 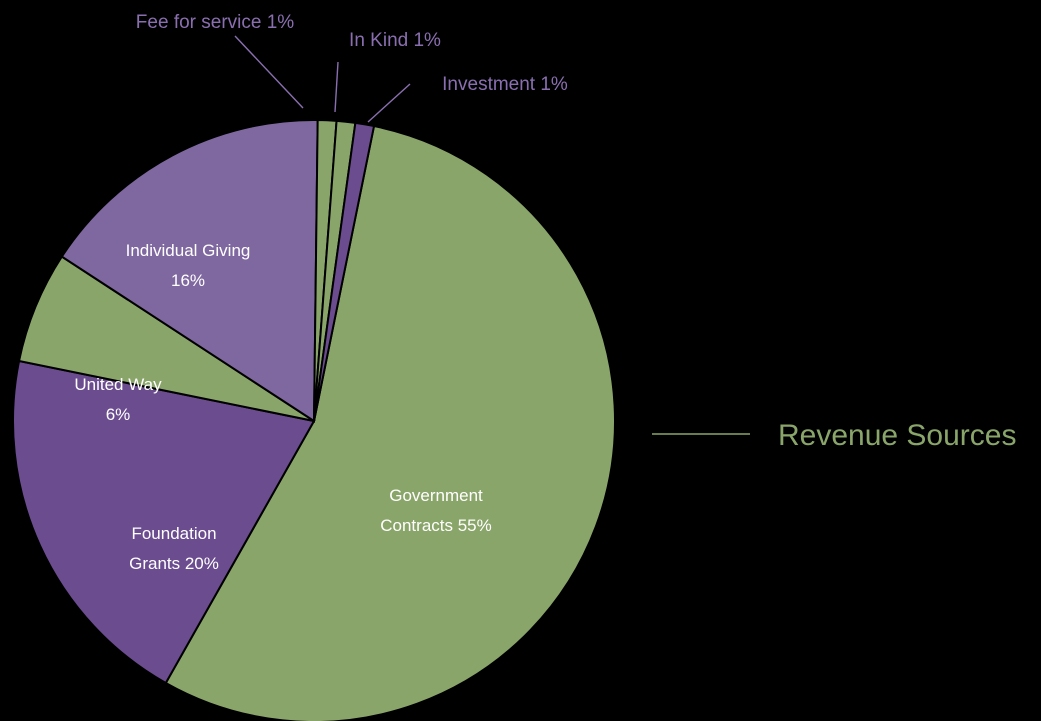 I want to click on pie-slice-foundation-grants, so click(x=164, y=522).